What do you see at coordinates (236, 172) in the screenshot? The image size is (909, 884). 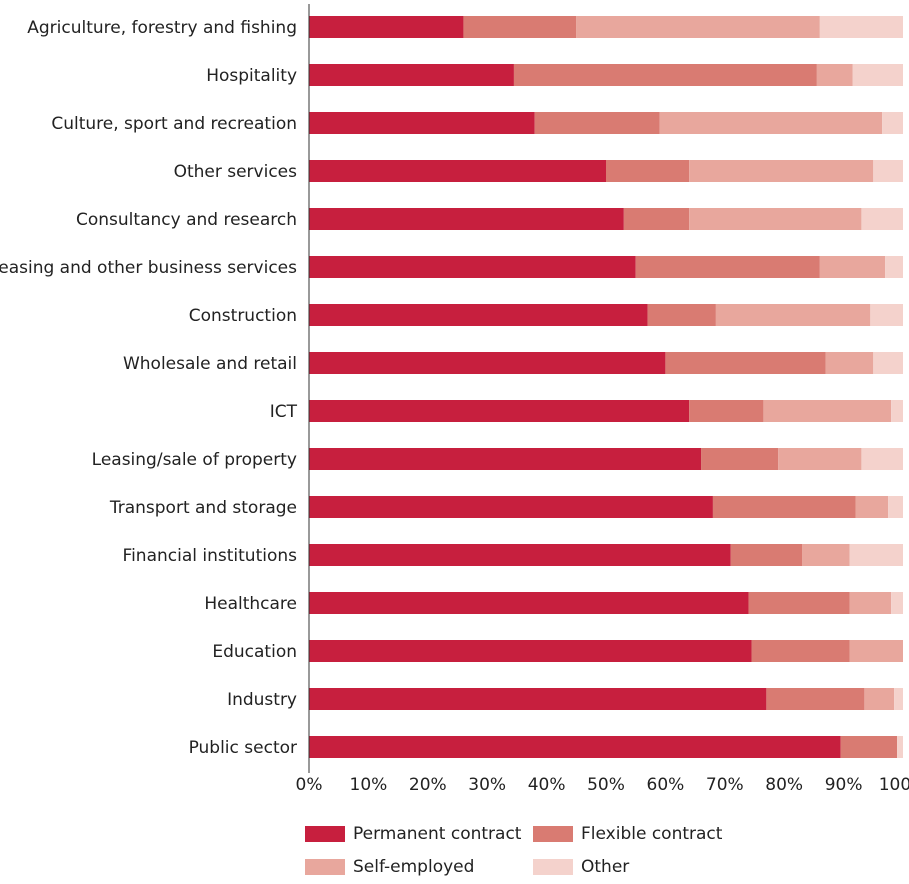 I see `category-label: Other services` at bounding box center [236, 172].